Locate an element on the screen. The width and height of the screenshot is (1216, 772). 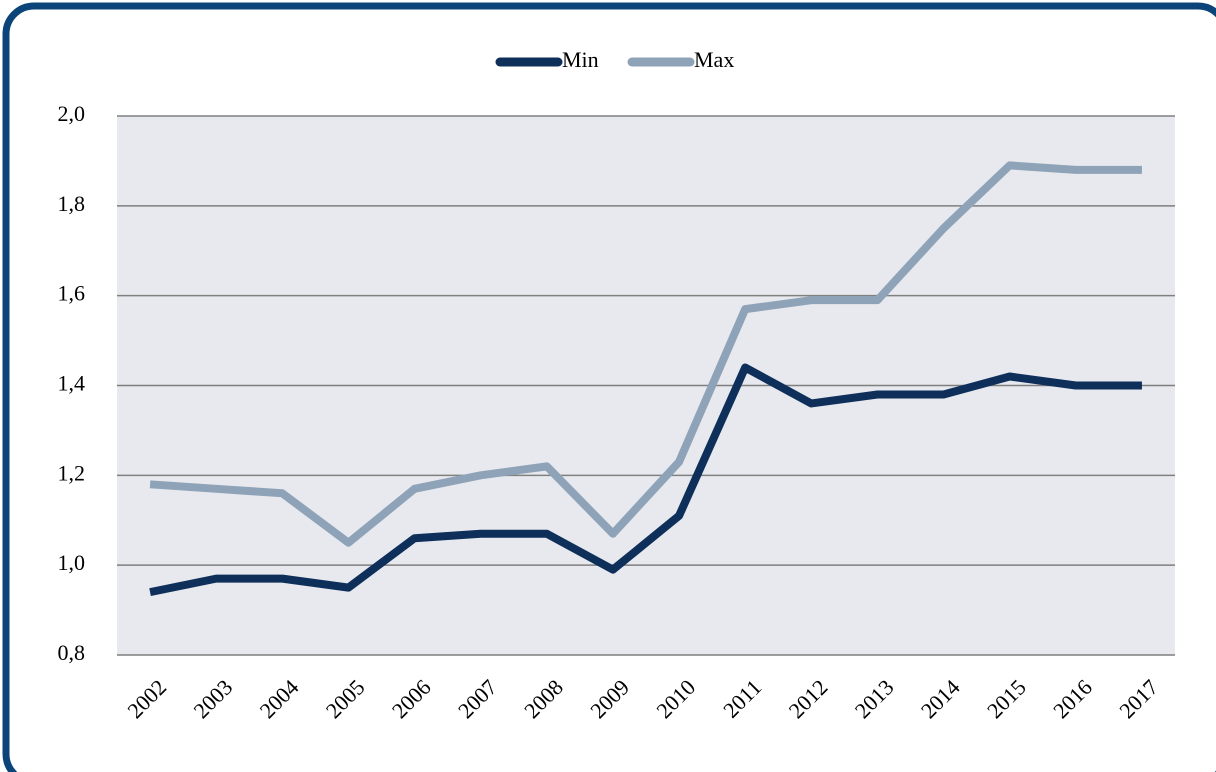
y-tick-label: 0,8 is located at coordinates (72, 652).